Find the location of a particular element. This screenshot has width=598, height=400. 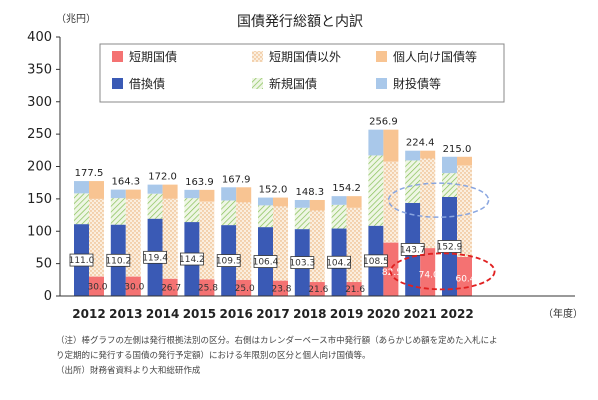

y-tick-label: 400 is located at coordinates (39, 37).